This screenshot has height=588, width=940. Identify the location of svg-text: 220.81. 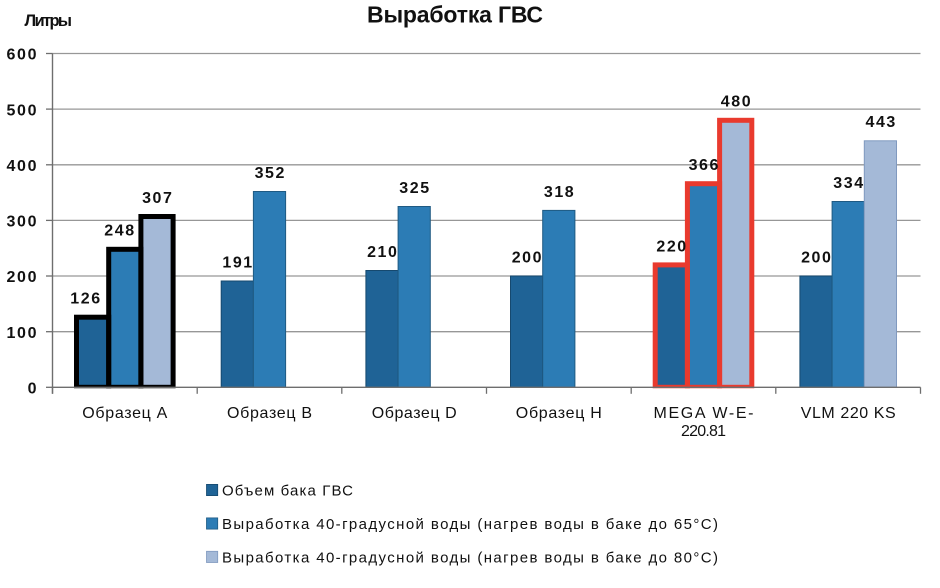
(703, 431).